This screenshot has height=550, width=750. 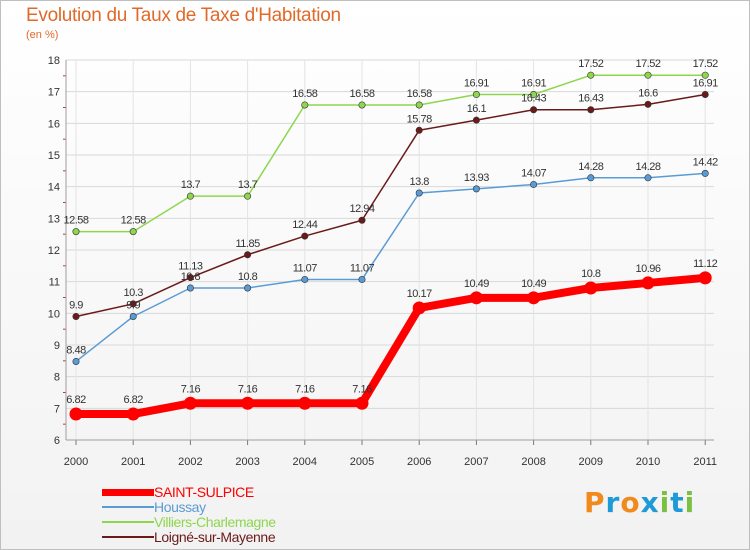 What do you see at coordinates (57, 346) in the screenshot?
I see `y-tick-label: 9` at bounding box center [57, 346].